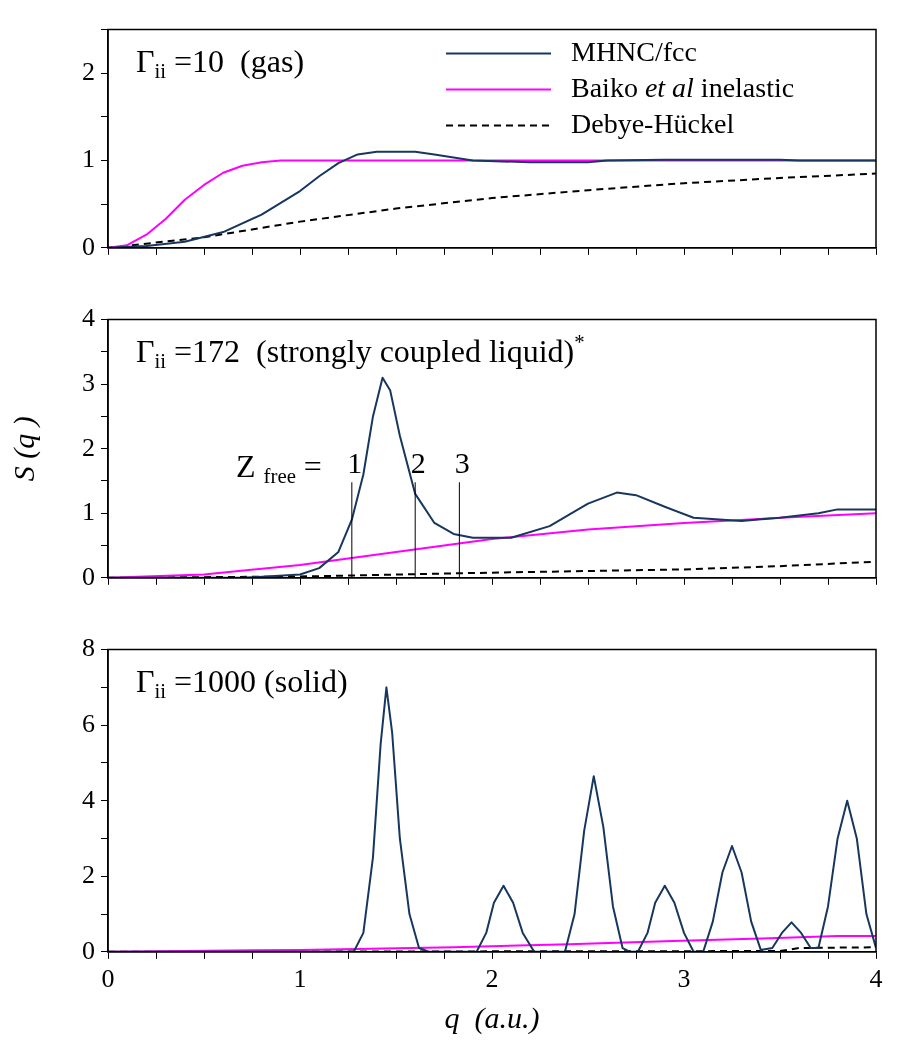  What do you see at coordinates (492, 979) in the screenshot?
I see `x-tick-label: 2` at bounding box center [492, 979].